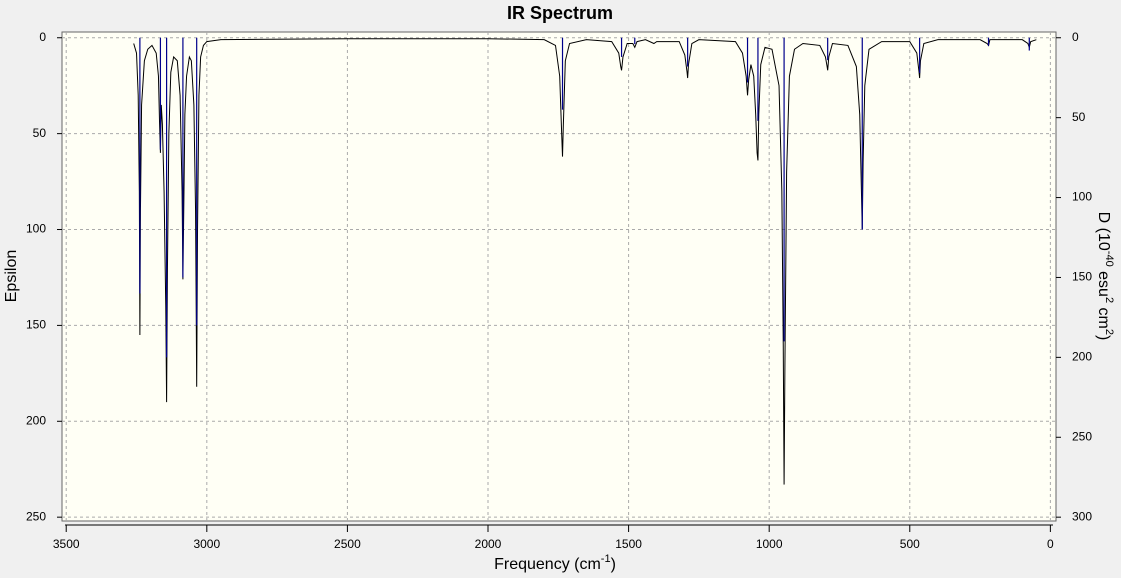 The image size is (1121, 578). Describe the element at coordinates (1109, 259) in the screenshot. I see `y2-axis-label-part: -40` at that location.